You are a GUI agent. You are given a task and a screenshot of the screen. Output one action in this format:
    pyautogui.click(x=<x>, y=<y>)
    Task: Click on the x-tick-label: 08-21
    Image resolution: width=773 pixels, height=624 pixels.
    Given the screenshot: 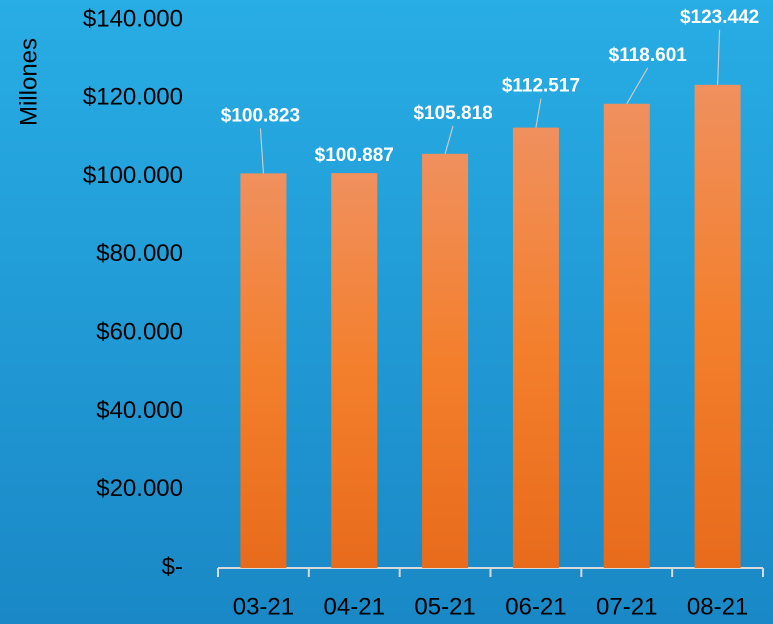 What is the action you would take?
    pyautogui.click(x=717, y=606)
    